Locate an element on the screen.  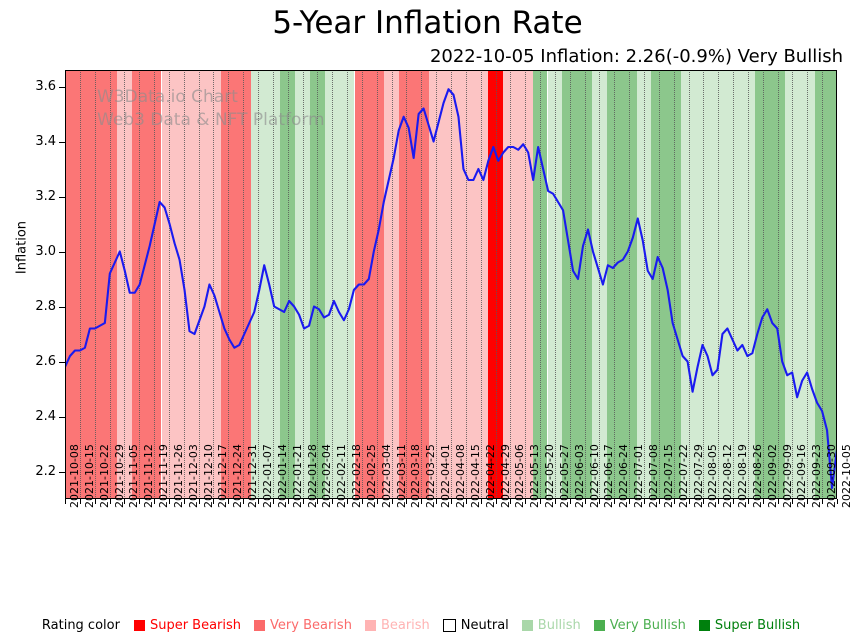
legend-label: Bearish is located at coordinates (405, 625).